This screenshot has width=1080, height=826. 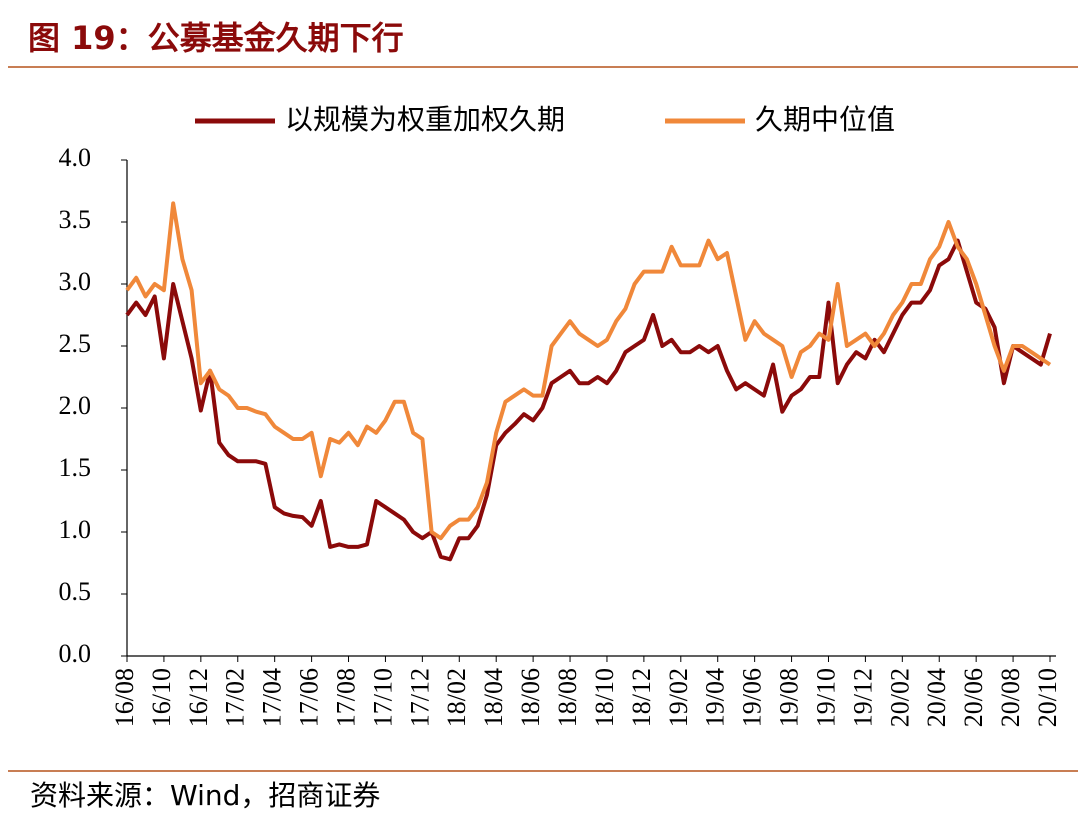 I want to click on x-tick-label: 19/02, so click(x=678, y=697).